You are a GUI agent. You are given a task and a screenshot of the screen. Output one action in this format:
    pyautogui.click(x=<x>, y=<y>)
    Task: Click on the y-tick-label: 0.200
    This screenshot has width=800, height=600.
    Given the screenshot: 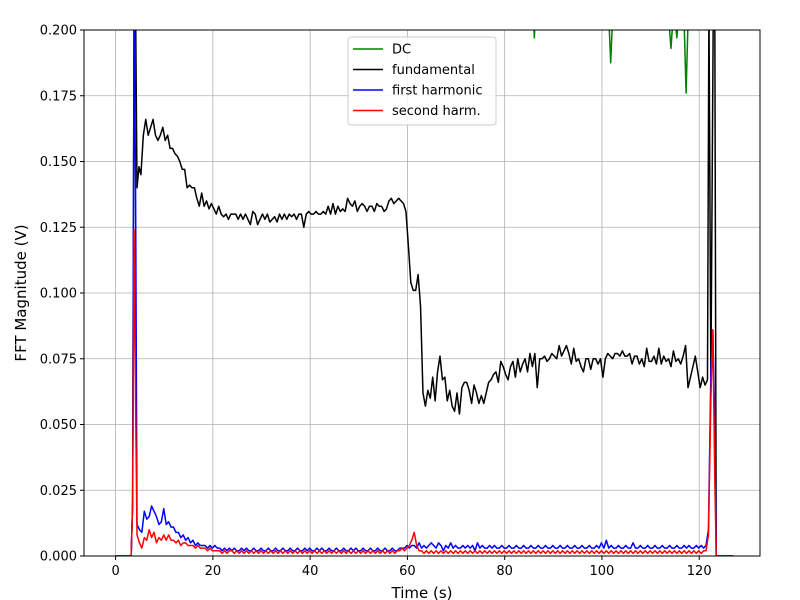 What is the action you would take?
    pyautogui.click(x=58, y=31)
    